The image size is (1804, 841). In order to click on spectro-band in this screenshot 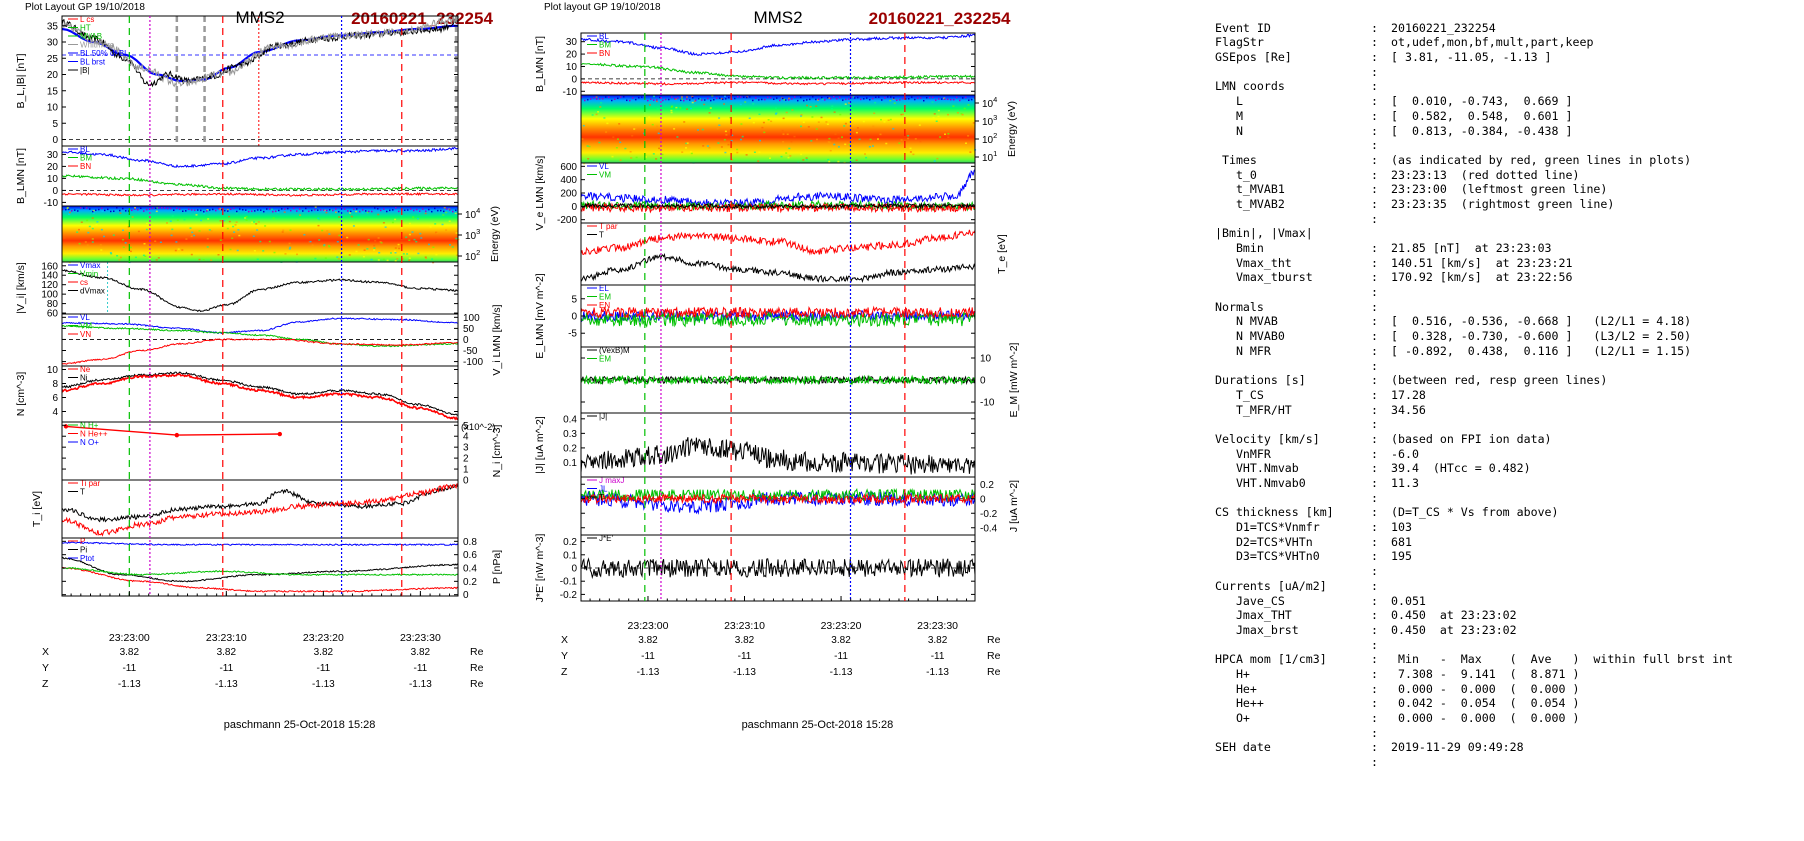, I will do `click(778, 129)`.